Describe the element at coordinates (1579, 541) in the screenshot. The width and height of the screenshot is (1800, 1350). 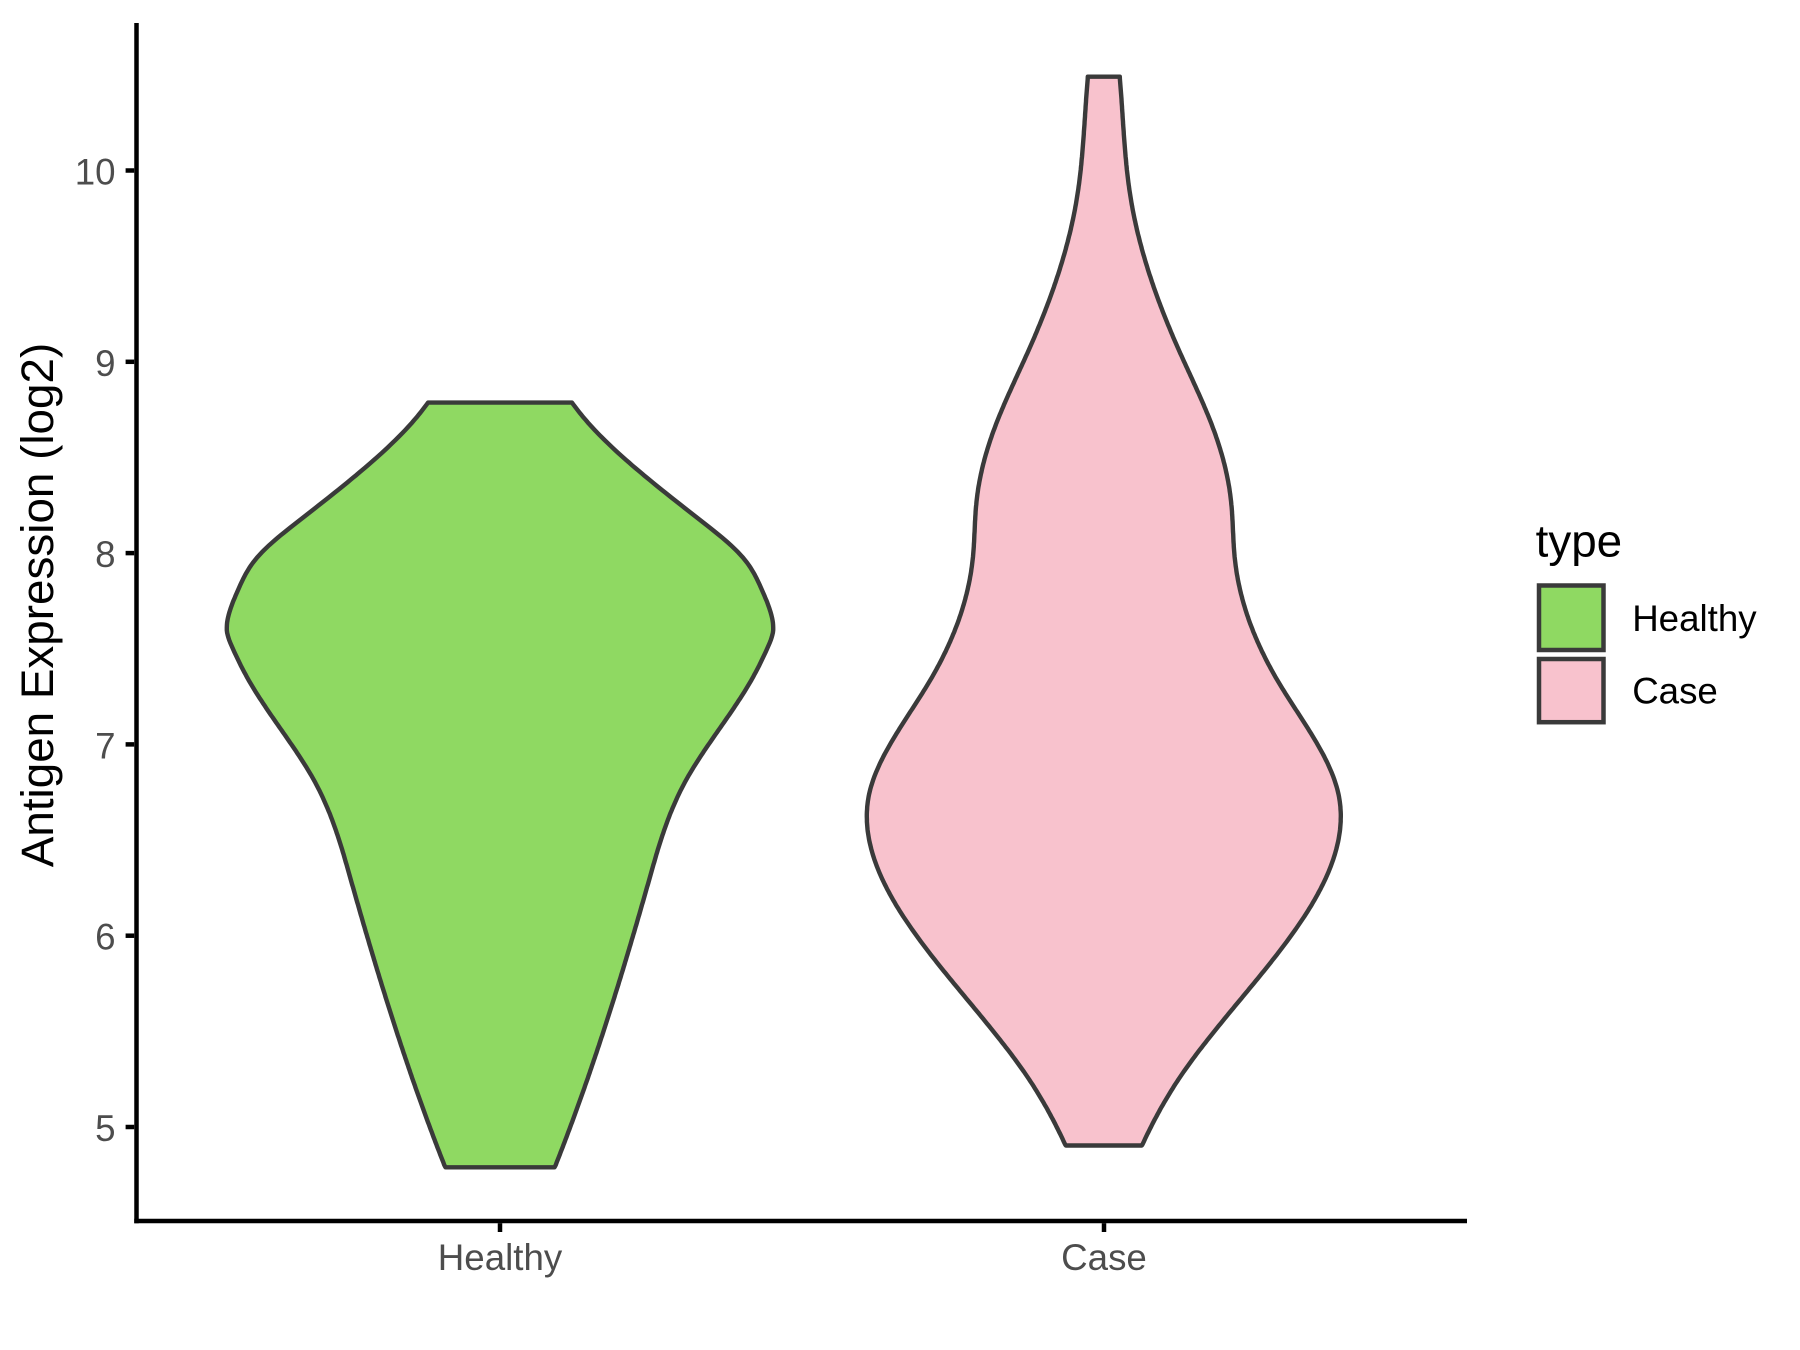
I see `svg-text: type` at that location.